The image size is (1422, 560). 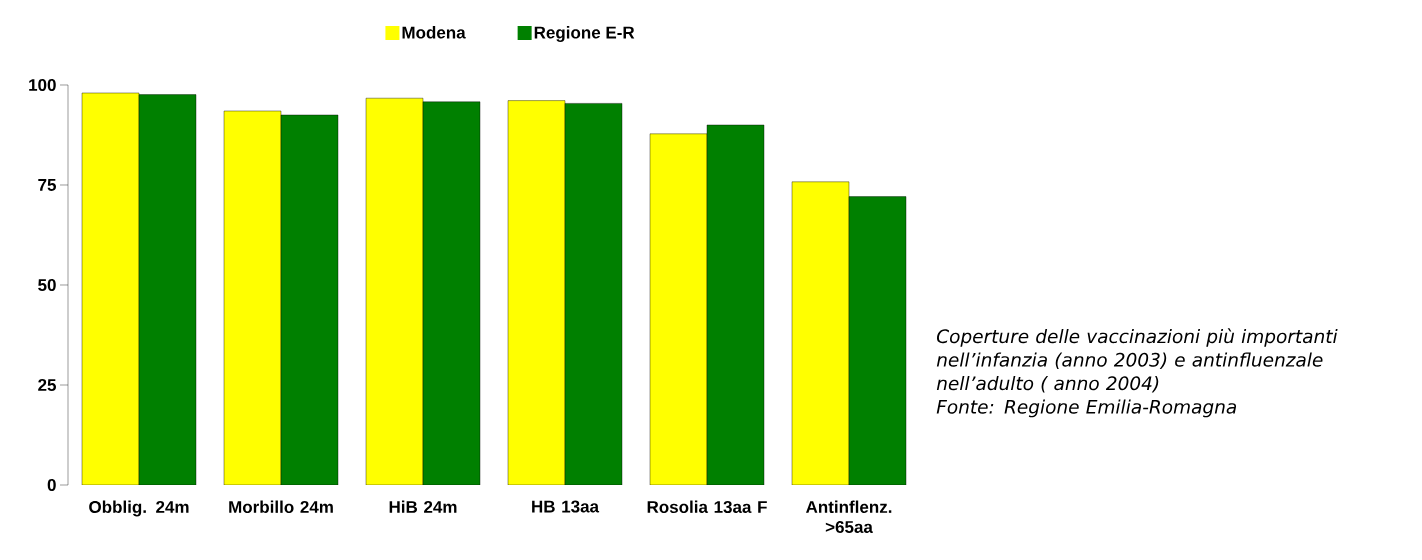 I want to click on x-tick-label: Morbillo 24m, so click(x=281, y=507).